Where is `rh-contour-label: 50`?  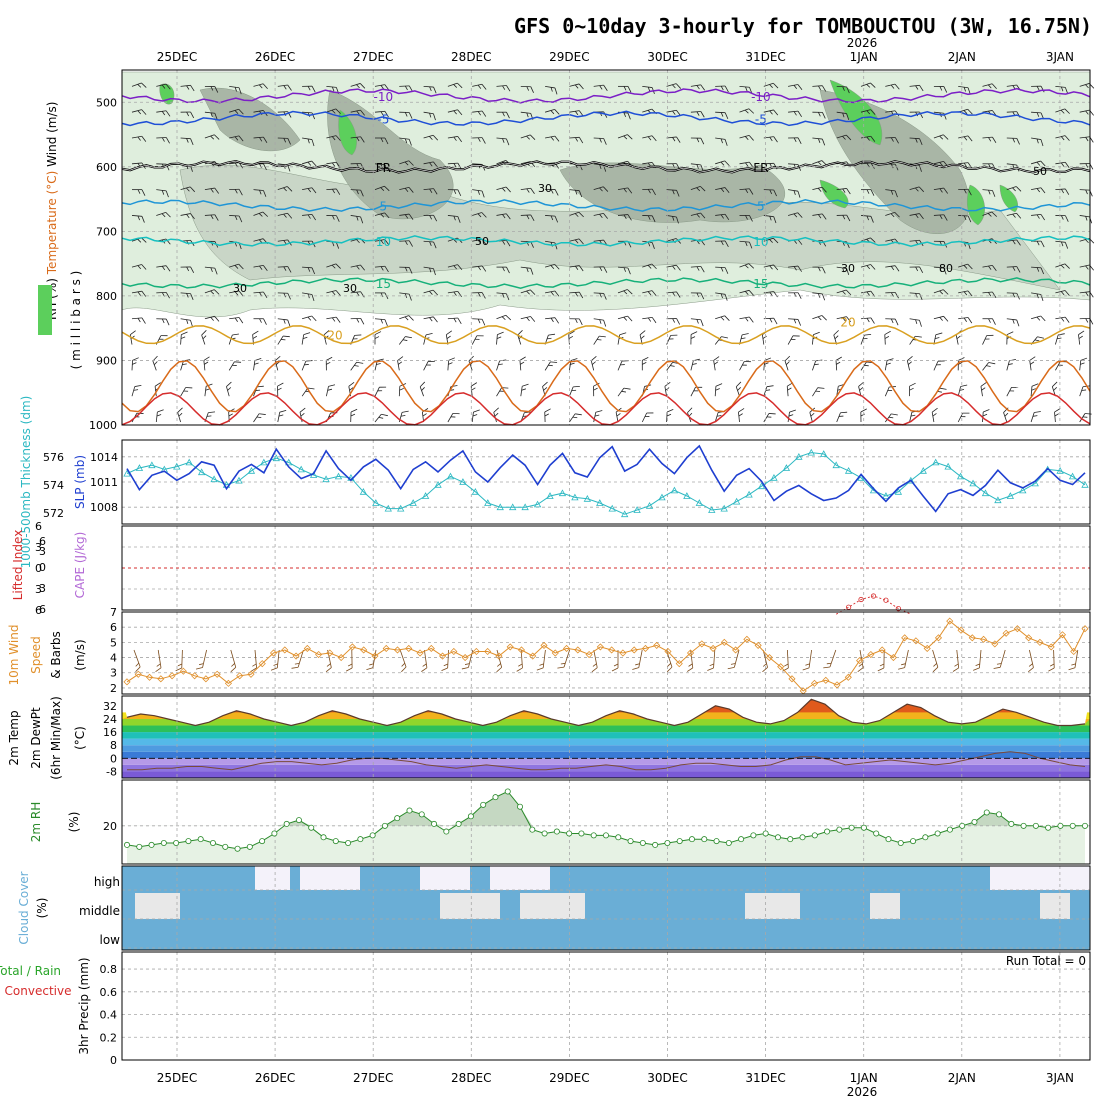 rh-contour-label: 50 is located at coordinates (1040, 171).